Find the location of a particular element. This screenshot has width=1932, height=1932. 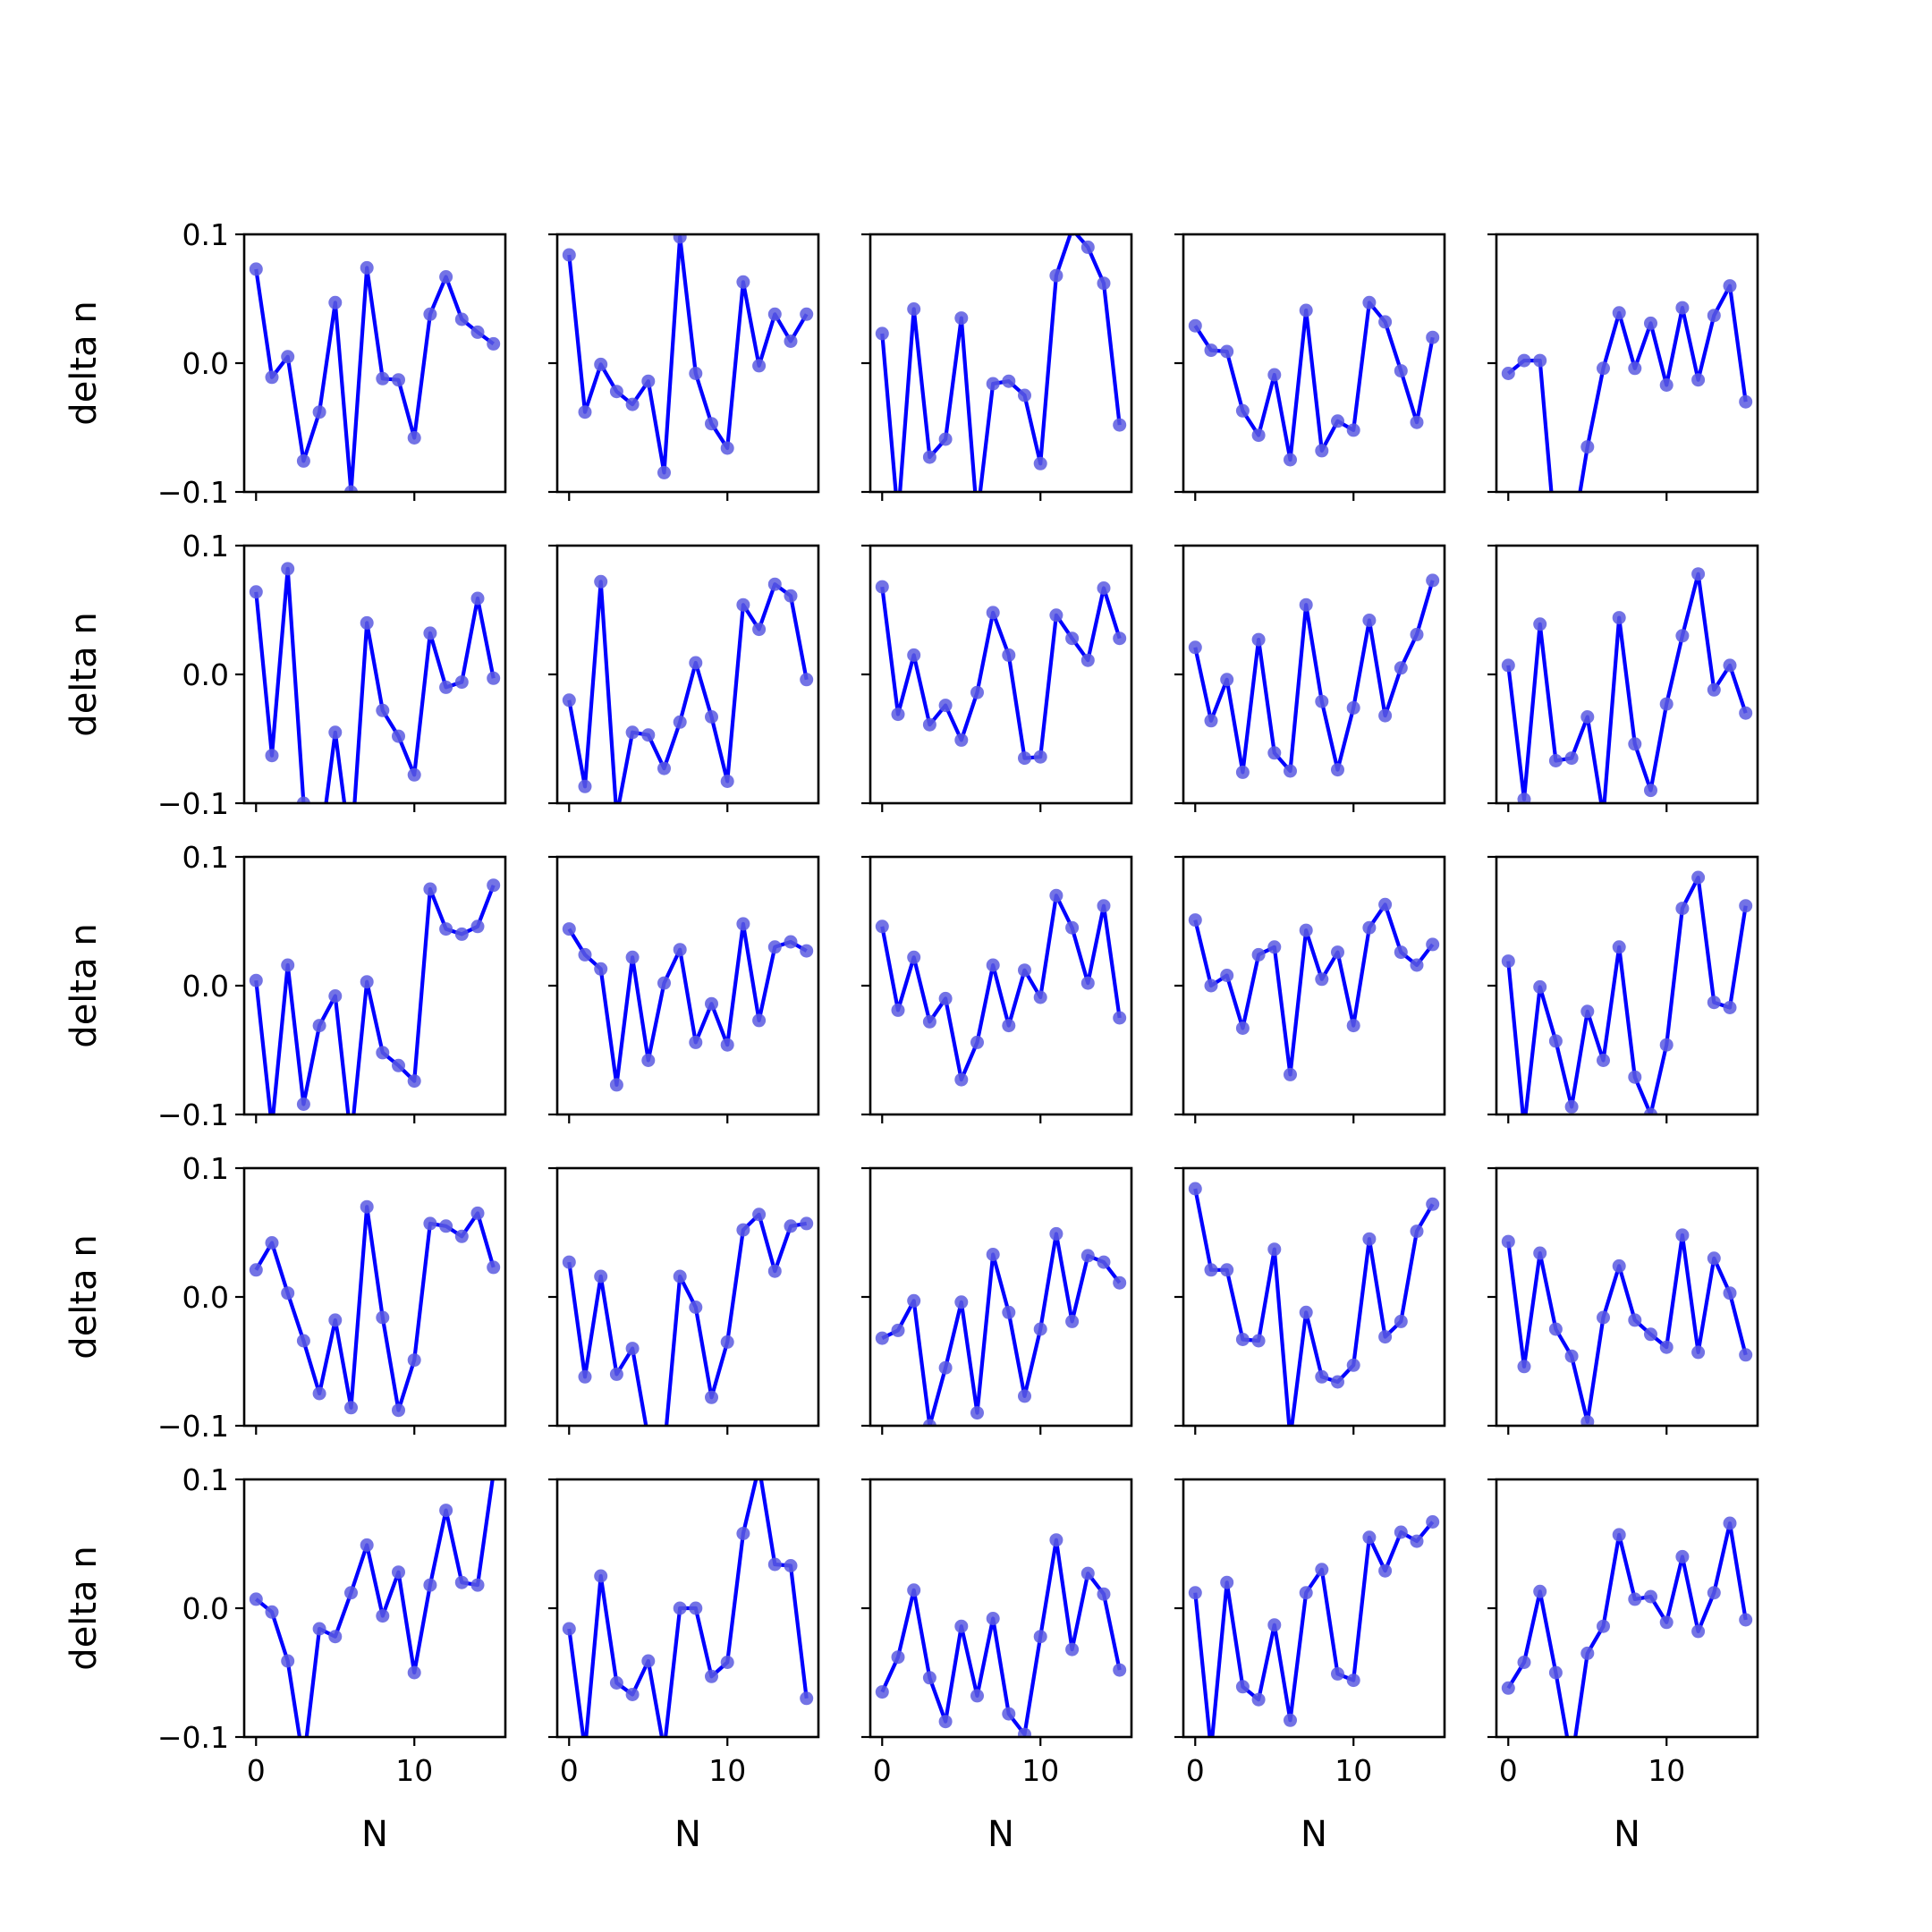

series-r3-c2 is located at coordinates (1001, 1326).